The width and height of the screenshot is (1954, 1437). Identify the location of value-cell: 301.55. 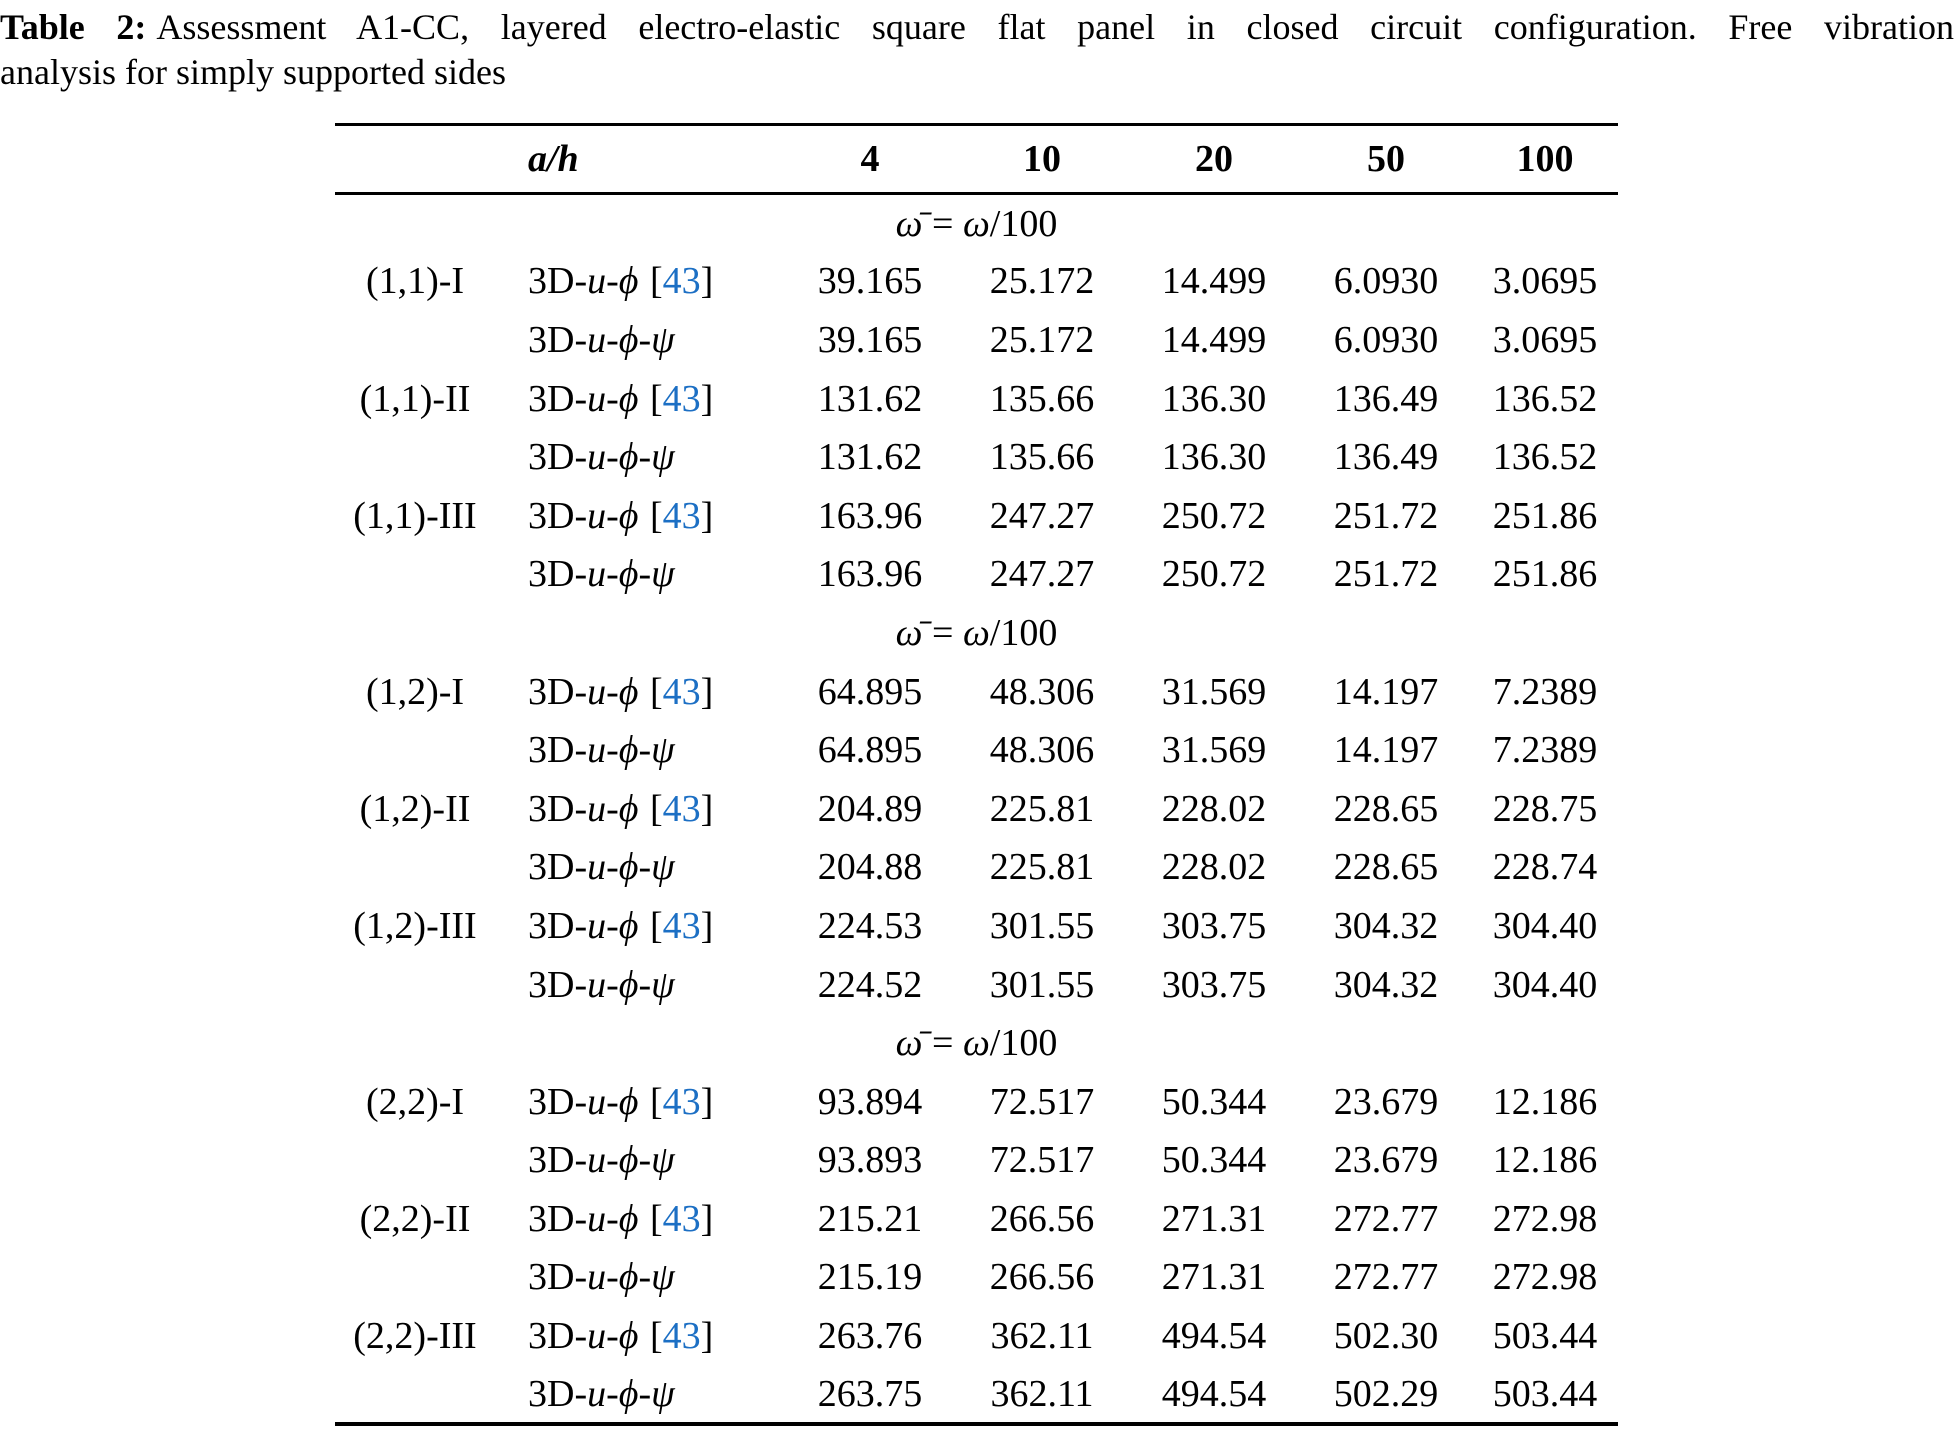
(1042, 984).